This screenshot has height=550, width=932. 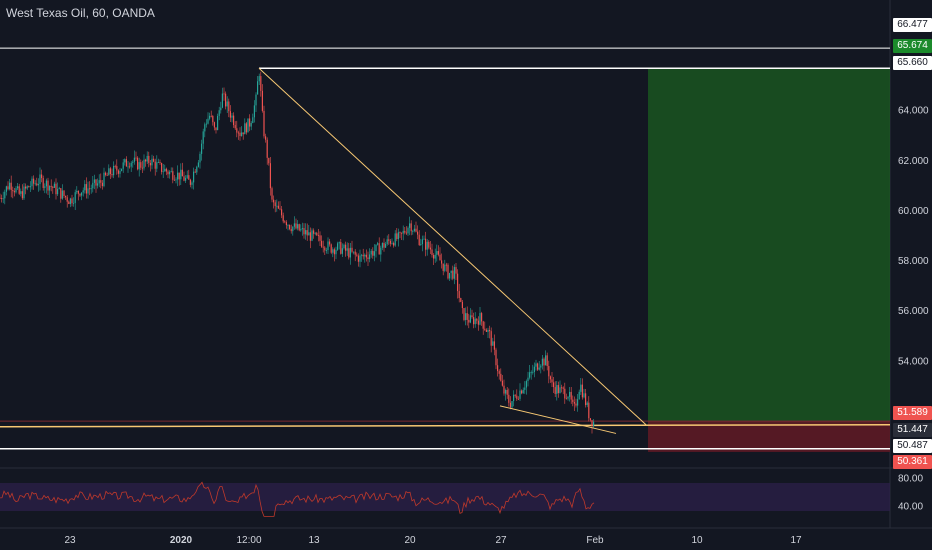 What do you see at coordinates (410, 540) in the screenshot?
I see `time-tick-label: 20` at bounding box center [410, 540].